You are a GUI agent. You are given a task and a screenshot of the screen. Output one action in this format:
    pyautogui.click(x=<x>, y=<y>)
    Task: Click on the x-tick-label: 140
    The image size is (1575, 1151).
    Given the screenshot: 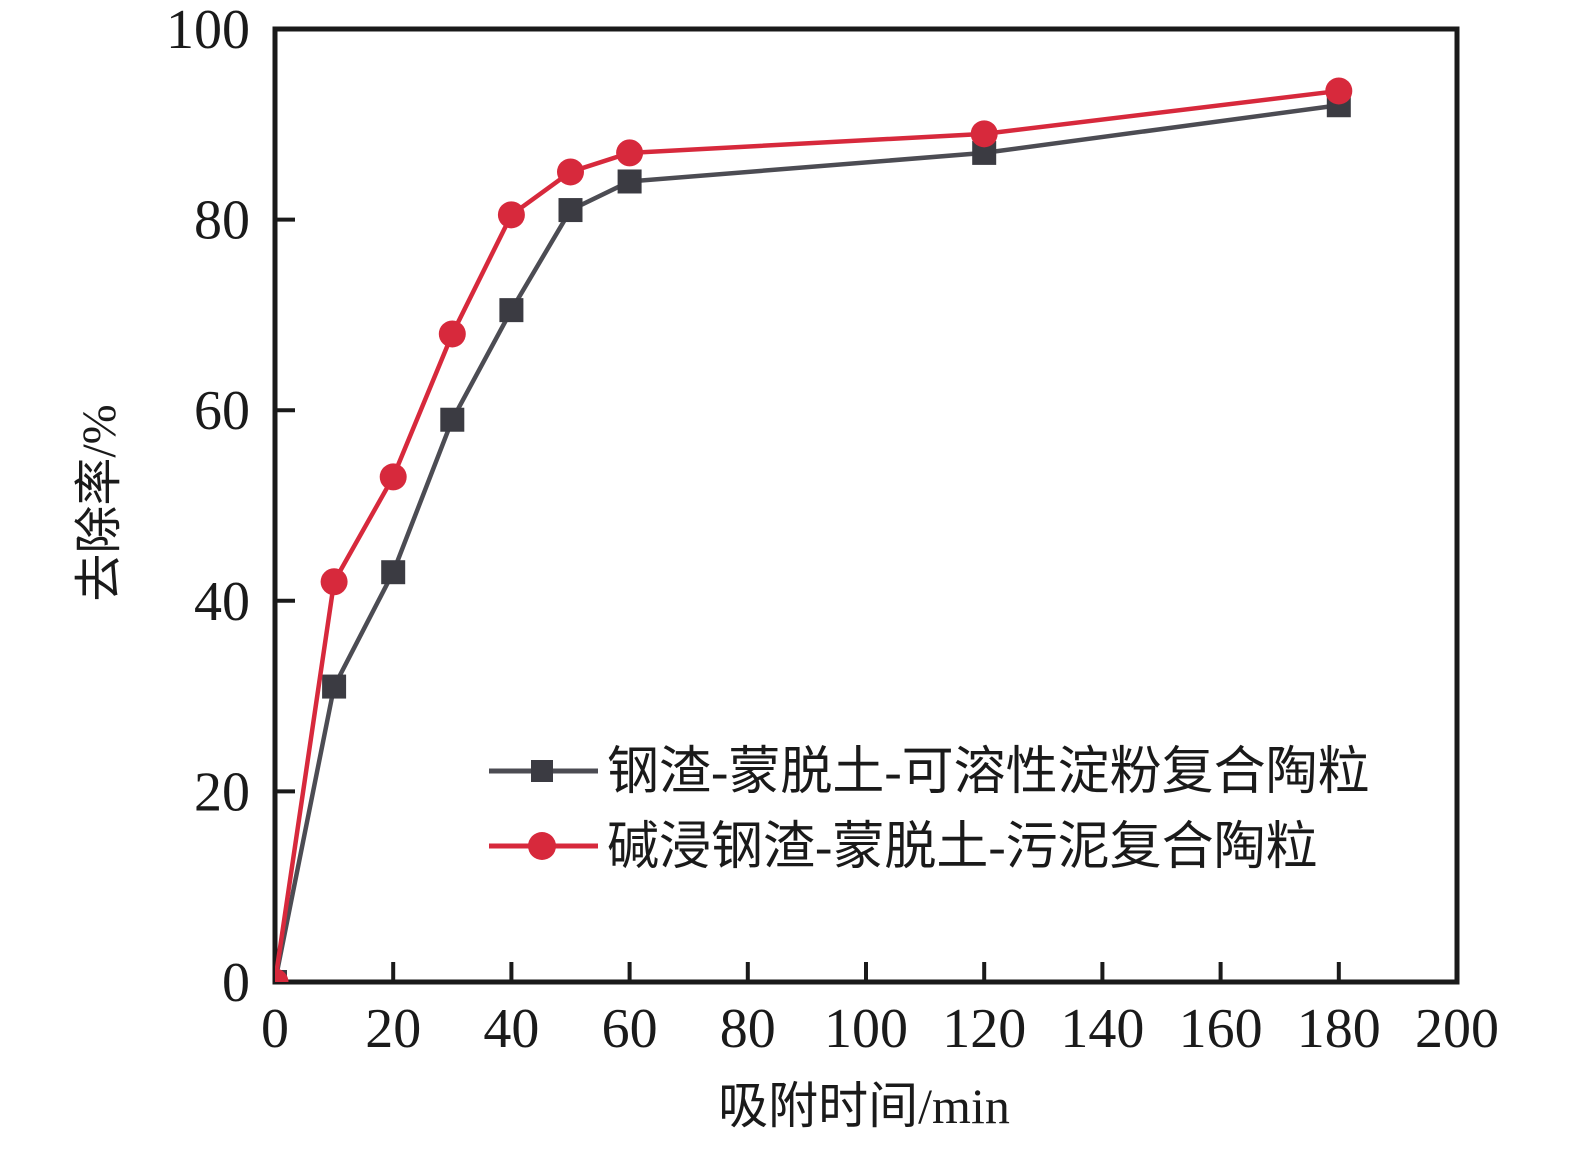 What is the action you would take?
    pyautogui.click(x=1102, y=1029)
    